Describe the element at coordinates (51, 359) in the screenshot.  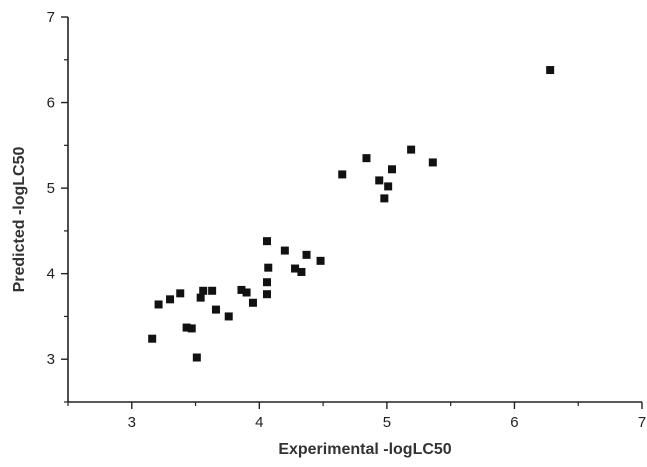
I see `y-tick-label: 3` at that location.